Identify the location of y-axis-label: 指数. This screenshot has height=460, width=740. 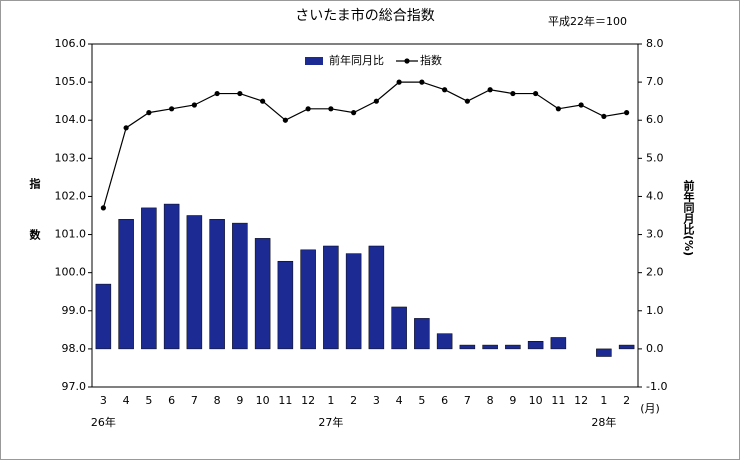
(34, 228).